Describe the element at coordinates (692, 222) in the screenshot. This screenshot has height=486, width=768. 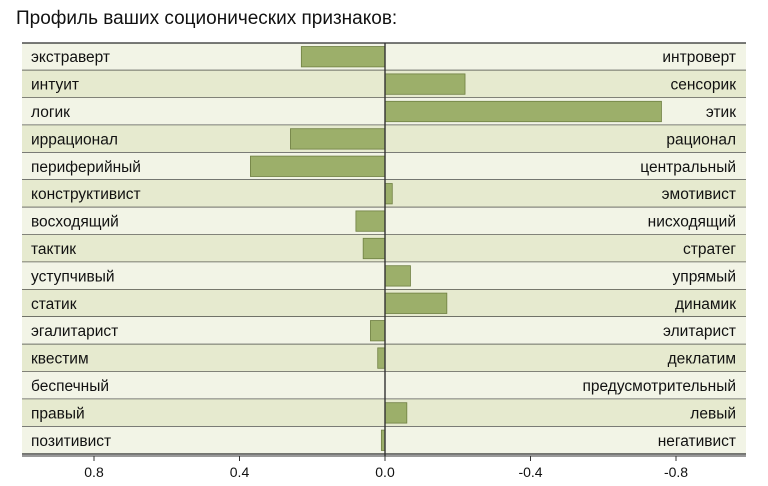
I see `row-label-right: нисходящий` at that location.